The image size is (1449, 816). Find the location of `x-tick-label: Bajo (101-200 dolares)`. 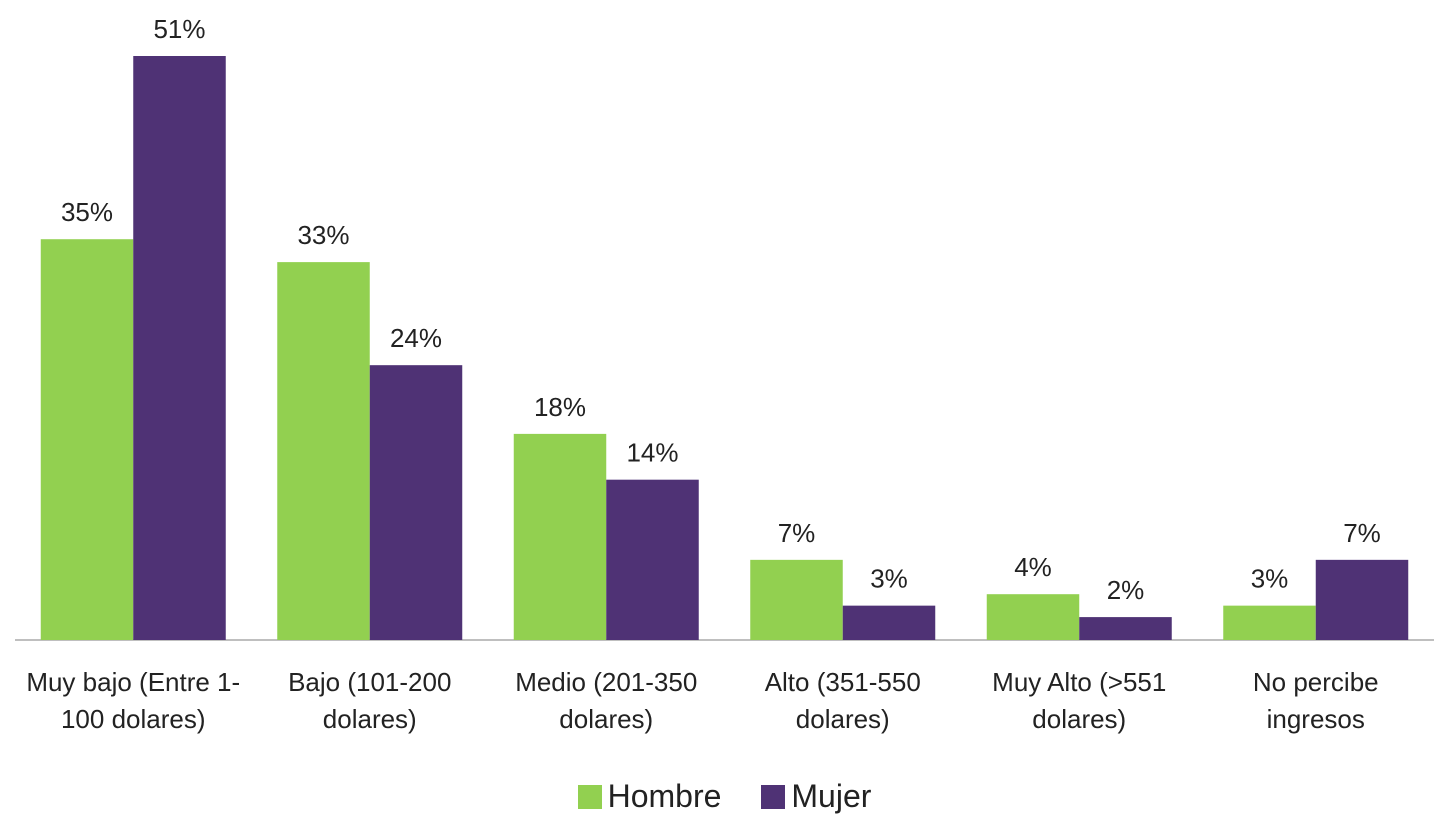

x-tick-label: Bajo (101-200 dolares) is located at coordinates (370, 700).